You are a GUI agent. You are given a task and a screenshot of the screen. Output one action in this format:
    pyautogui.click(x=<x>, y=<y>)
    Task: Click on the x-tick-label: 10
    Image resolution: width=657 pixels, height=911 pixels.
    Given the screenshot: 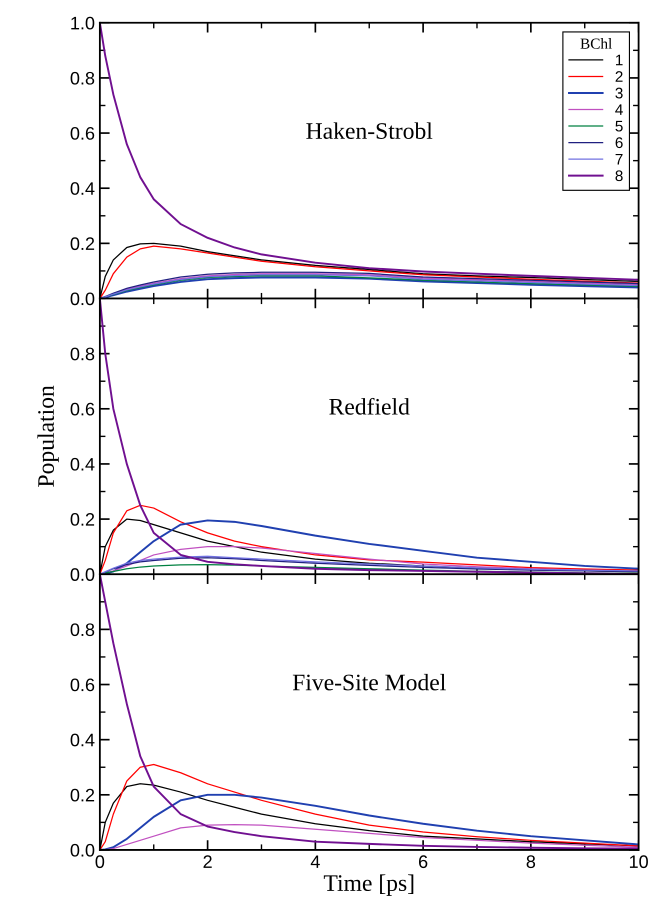 What is the action you would take?
    pyautogui.click(x=639, y=861)
    